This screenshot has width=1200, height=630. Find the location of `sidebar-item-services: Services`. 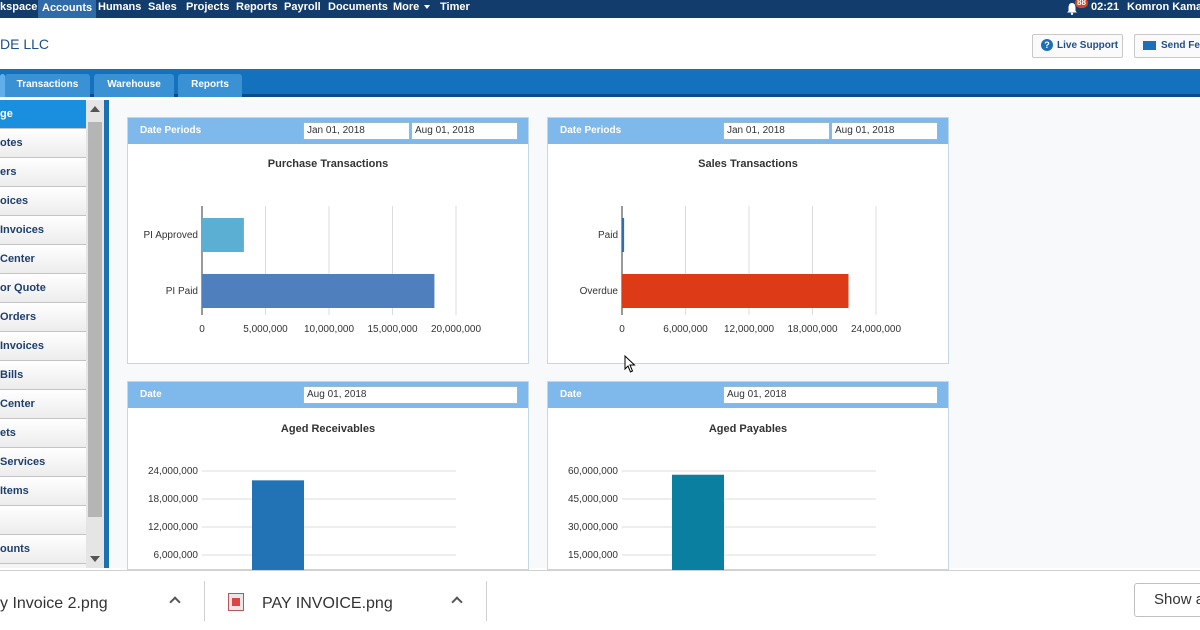

sidebar-item-services: Services is located at coordinates (43, 462).